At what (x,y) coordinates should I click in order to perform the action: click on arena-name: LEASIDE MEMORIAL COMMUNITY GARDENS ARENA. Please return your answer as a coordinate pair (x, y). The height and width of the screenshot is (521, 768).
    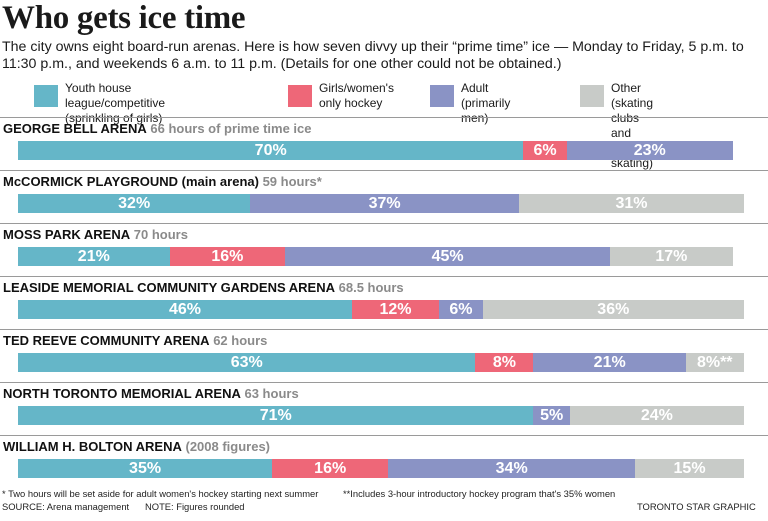
    Looking at the image, I should click on (169, 287).